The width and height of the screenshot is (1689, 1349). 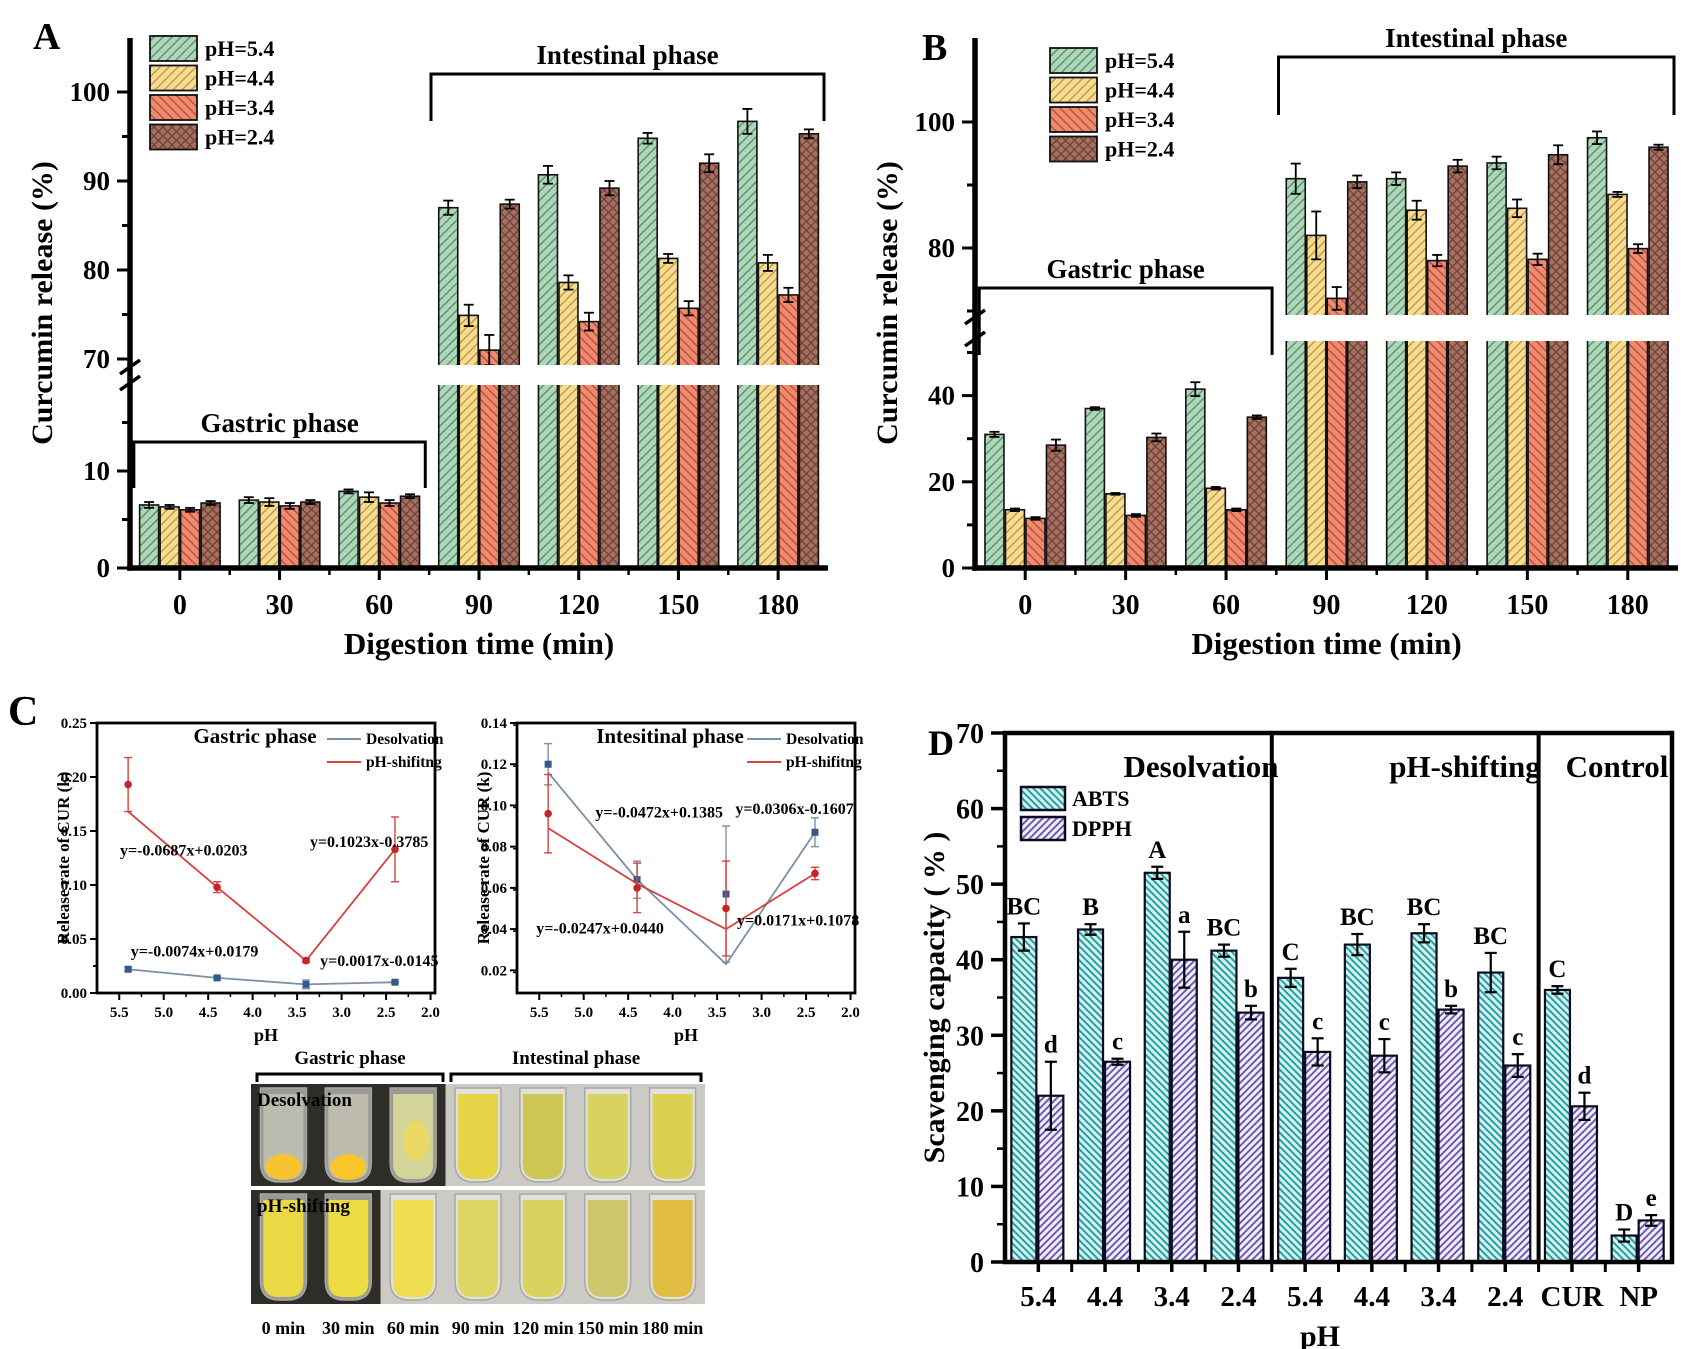 What do you see at coordinates (627, 55) in the screenshot?
I see `intestinal-phase-bracket-label: Intestinal phase` at bounding box center [627, 55].